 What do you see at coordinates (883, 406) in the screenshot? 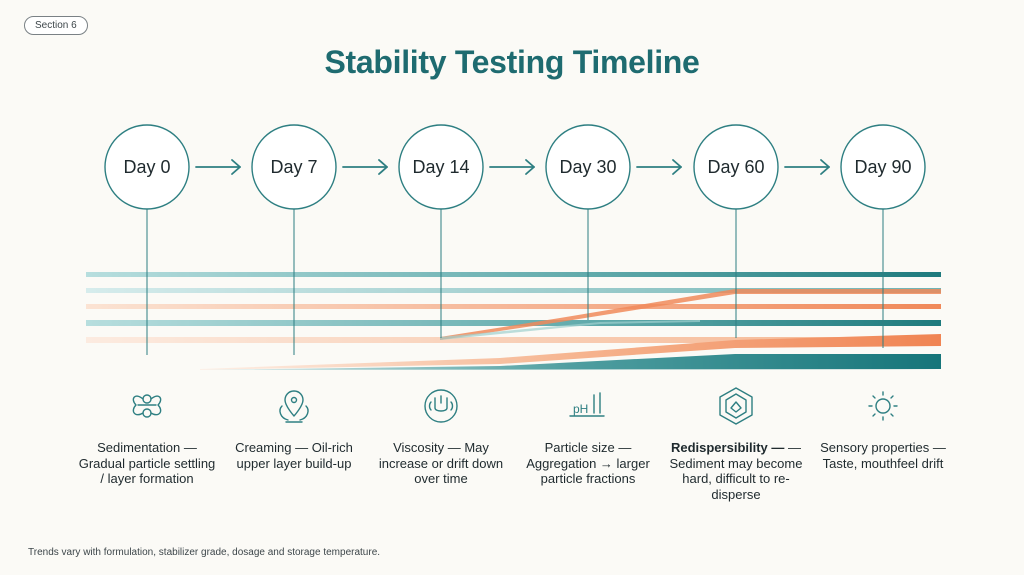
I see `sun-icon` at bounding box center [883, 406].